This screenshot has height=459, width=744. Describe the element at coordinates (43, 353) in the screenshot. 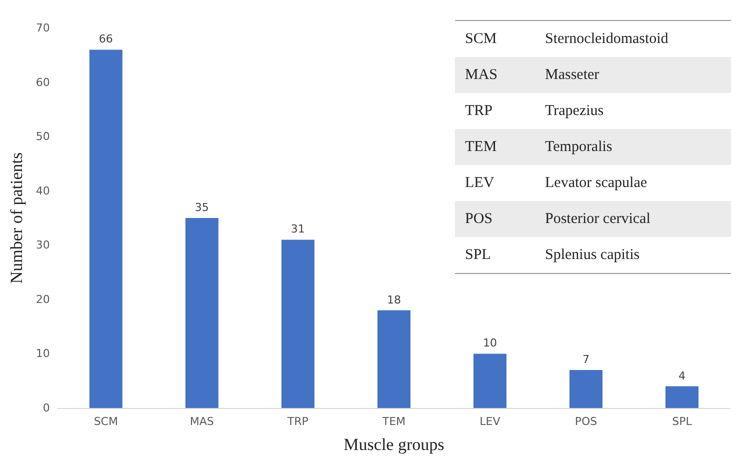

I see `y-tick-label: 10` at that location.